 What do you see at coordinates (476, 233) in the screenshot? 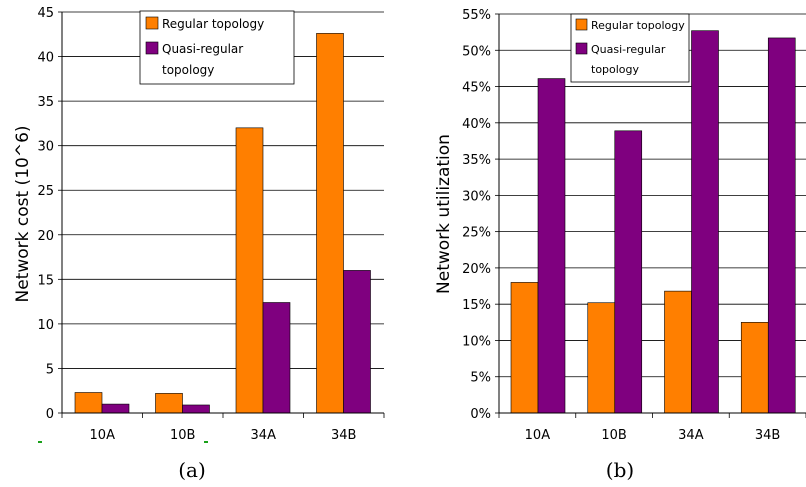
I see `y-tick-label: 25%` at bounding box center [476, 233].